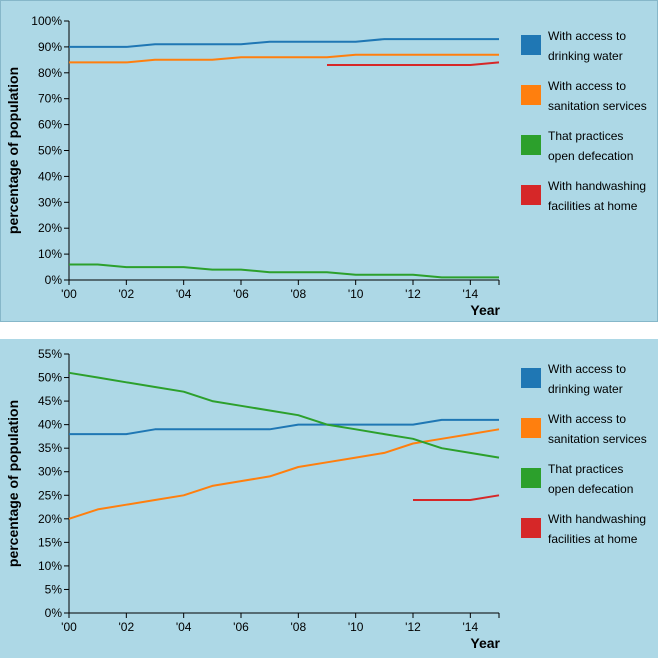 This screenshot has width=658, height=658. I want to click on y-tick-label: 80%, so click(50, 73).